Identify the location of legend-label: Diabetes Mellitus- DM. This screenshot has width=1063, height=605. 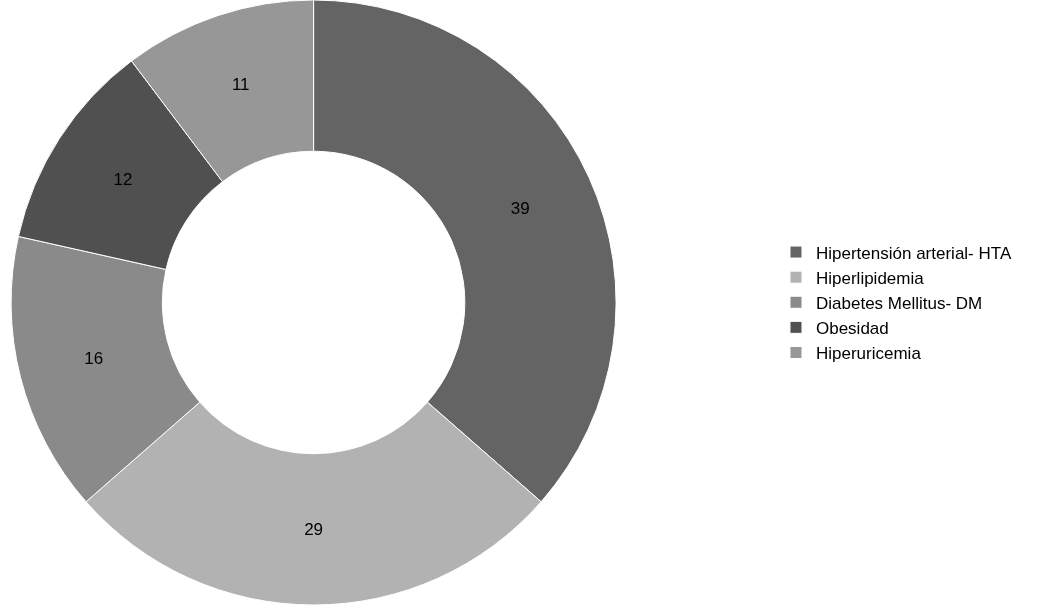
(899, 303).